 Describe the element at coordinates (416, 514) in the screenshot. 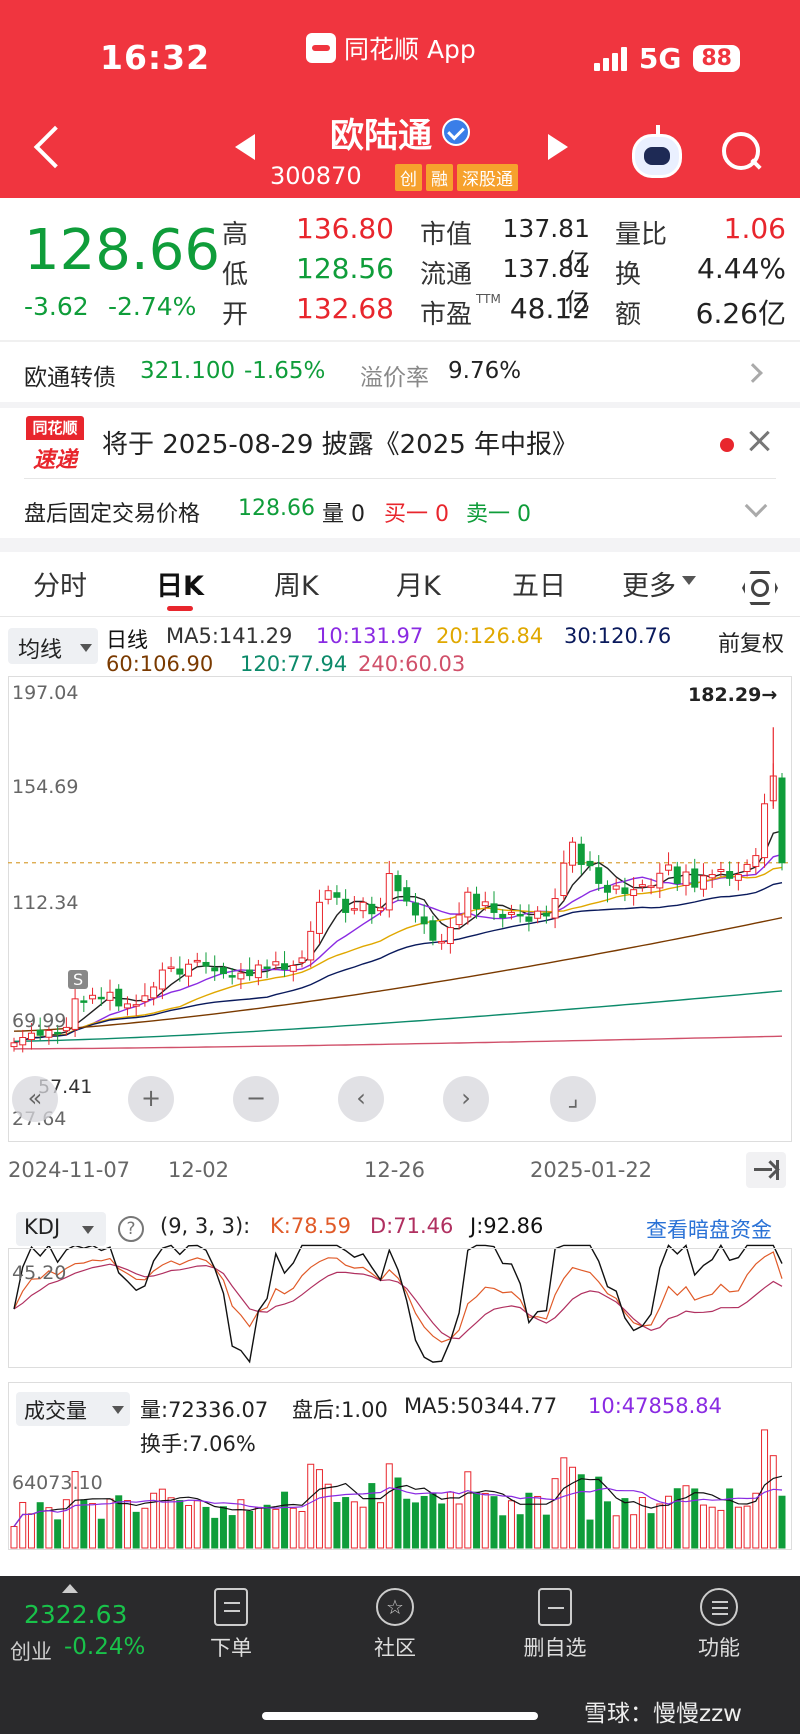

I see `after-hours-bid: 买一 0` at that location.